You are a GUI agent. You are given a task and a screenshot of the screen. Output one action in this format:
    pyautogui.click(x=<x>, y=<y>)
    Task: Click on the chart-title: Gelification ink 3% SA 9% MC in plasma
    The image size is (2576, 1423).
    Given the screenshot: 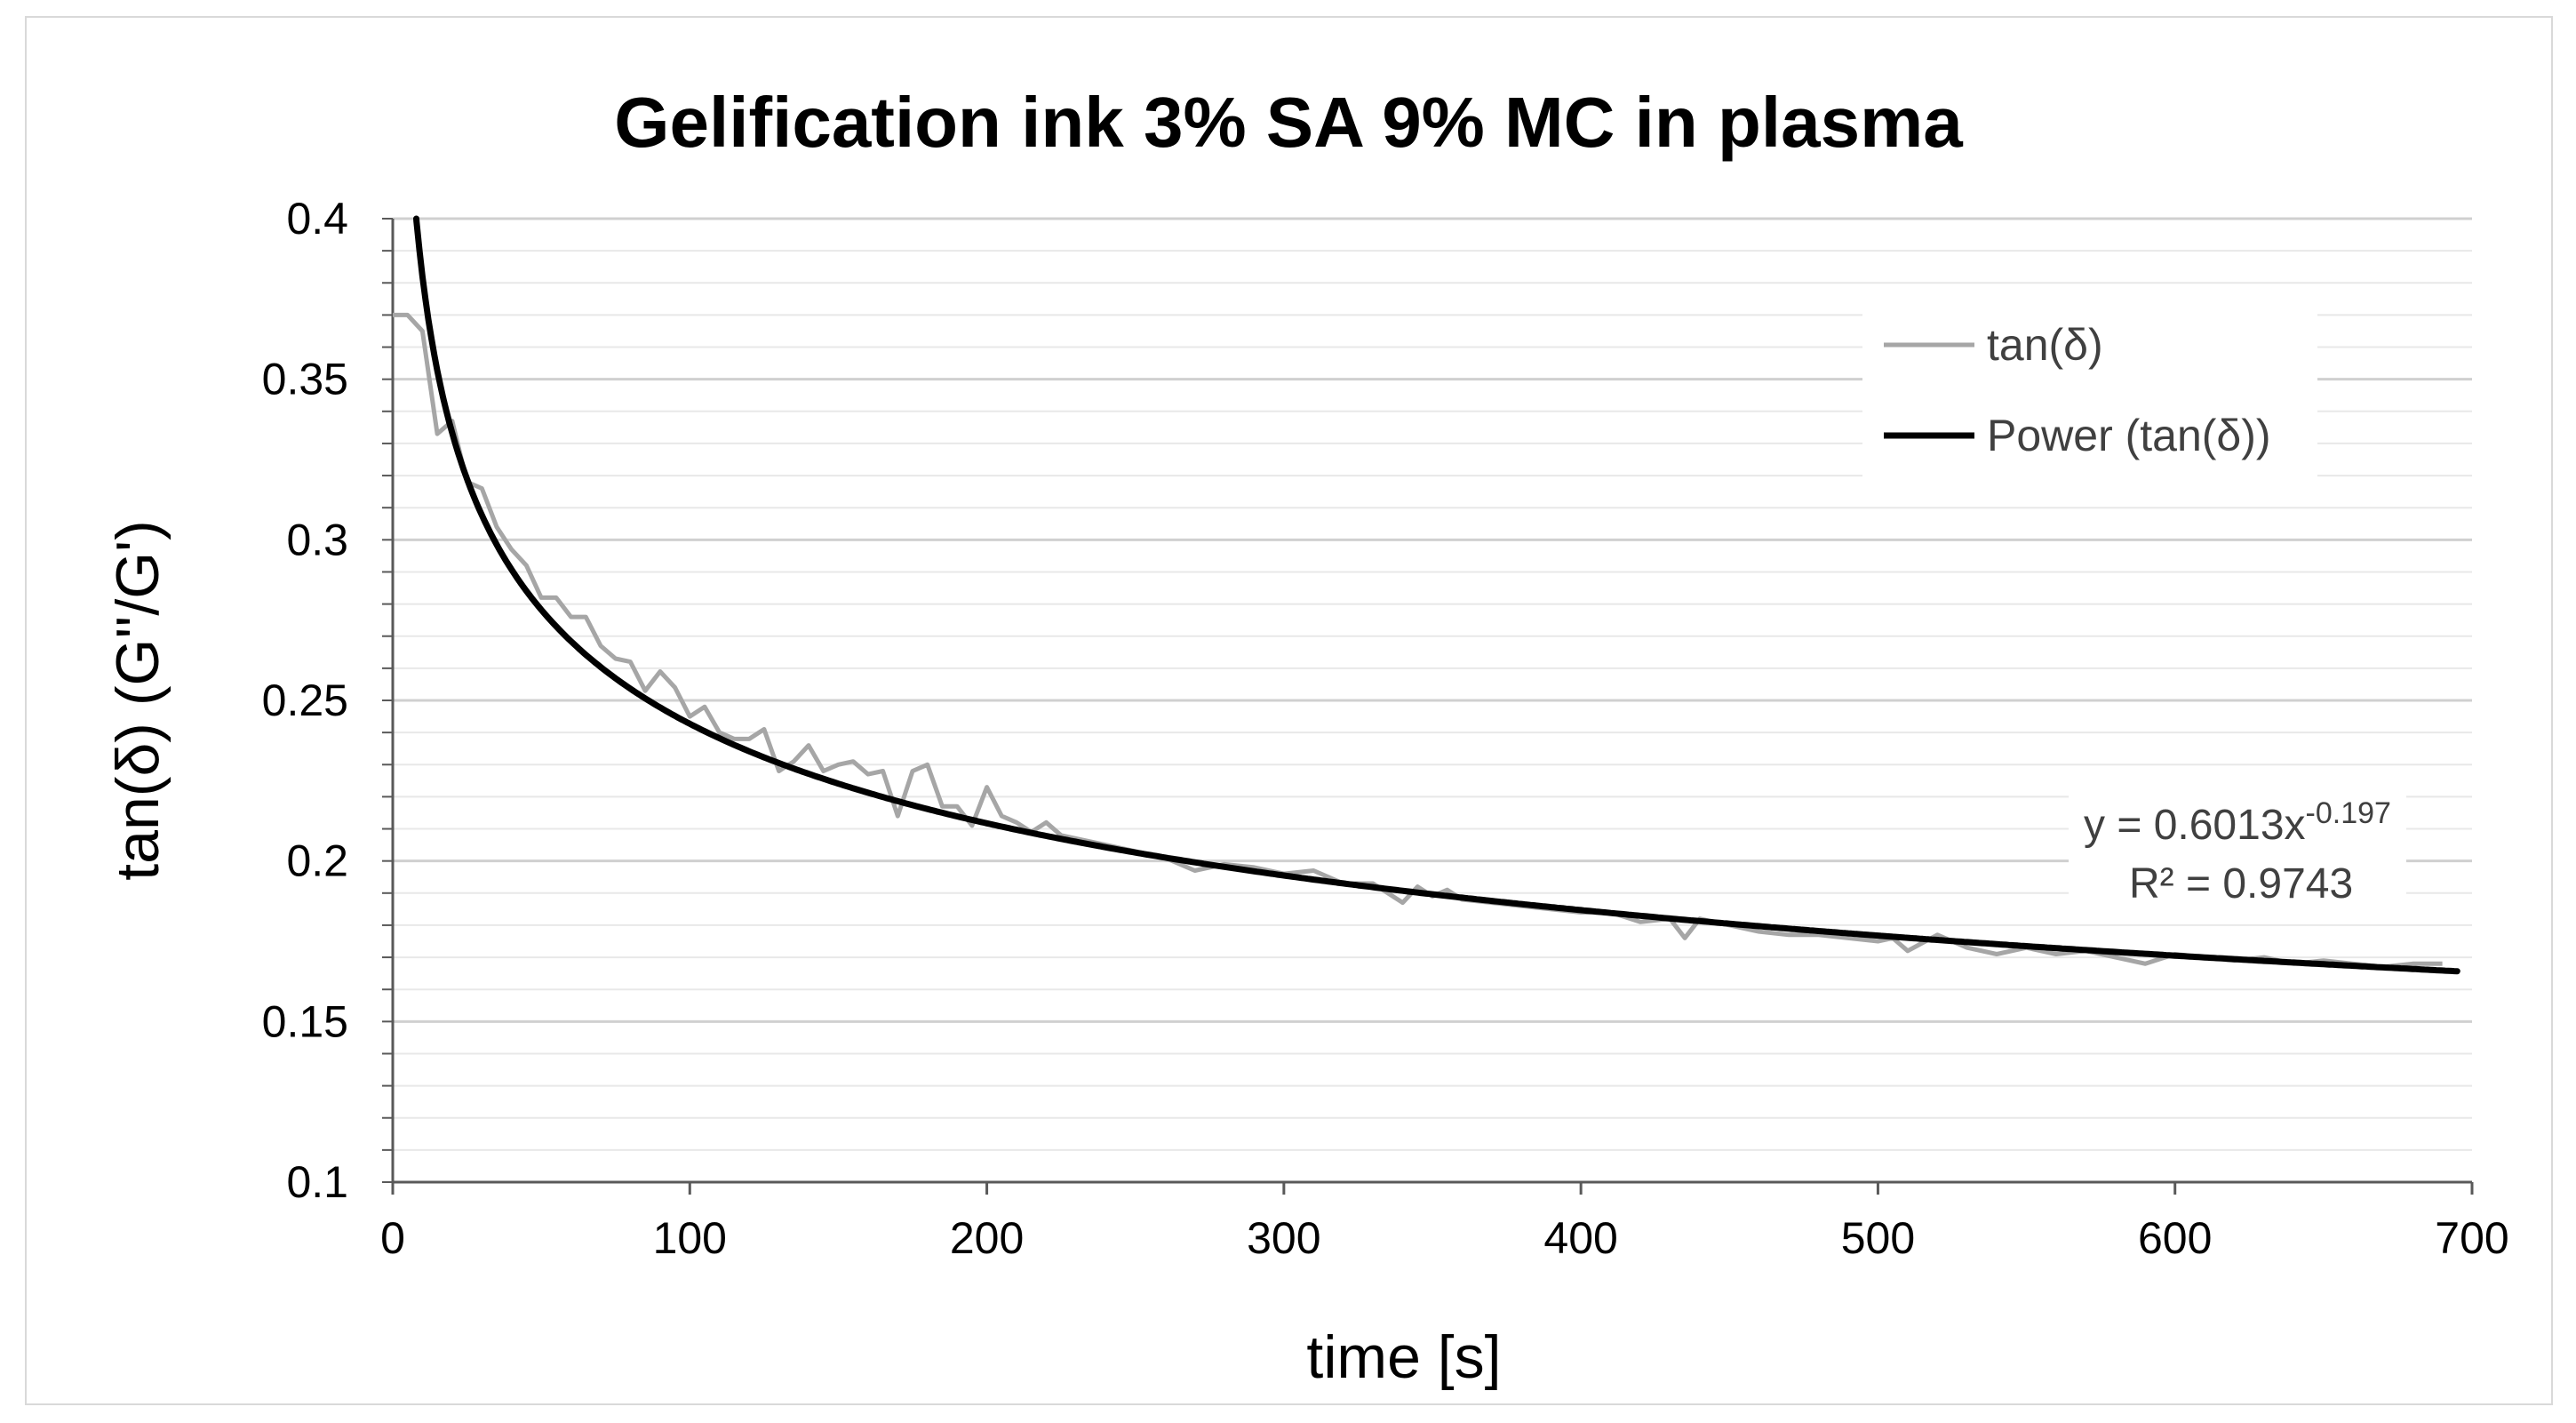 What is the action you would take?
    pyautogui.click(x=1289, y=123)
    